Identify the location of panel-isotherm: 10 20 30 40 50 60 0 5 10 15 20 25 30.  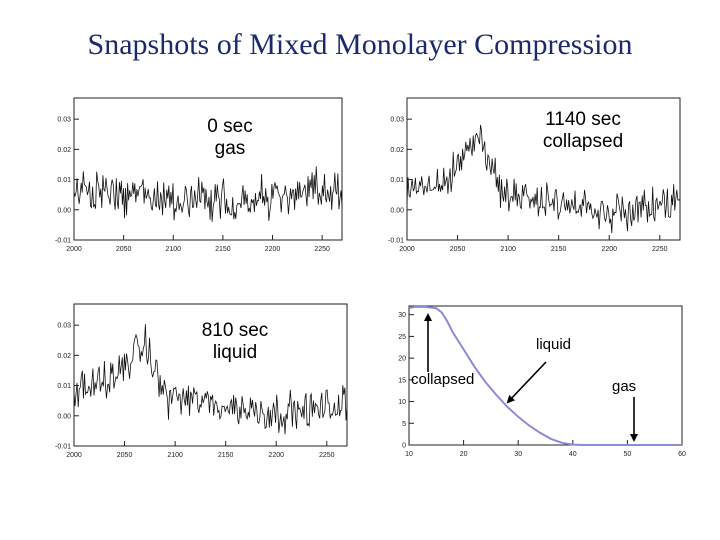
(537, 382).